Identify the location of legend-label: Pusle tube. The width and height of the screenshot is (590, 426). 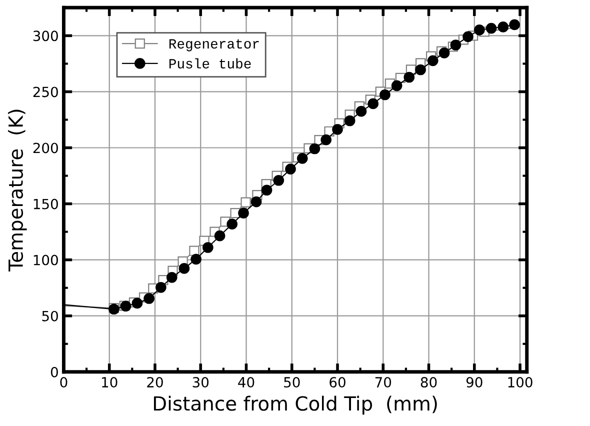
(210, 63).